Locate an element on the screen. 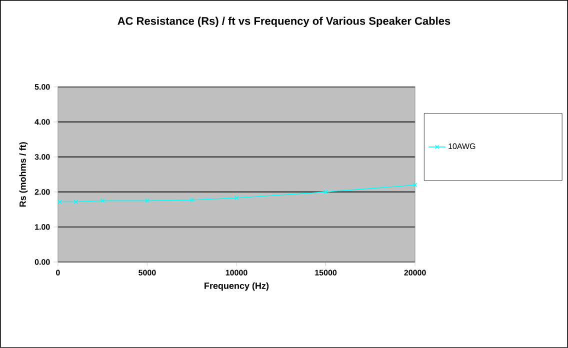  x-axis-title: Frequency (Hz) is located at coordinates (236, 286).